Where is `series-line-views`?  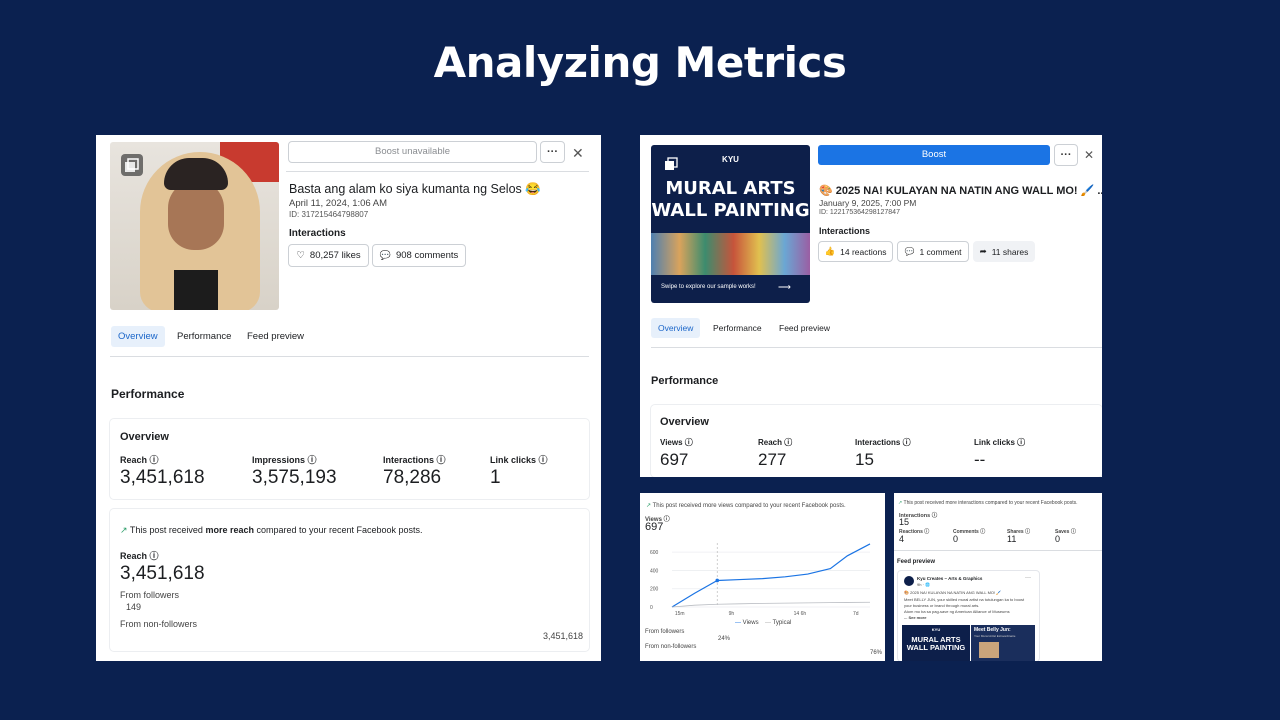 series-line-views is located at coordinates (771, 575).